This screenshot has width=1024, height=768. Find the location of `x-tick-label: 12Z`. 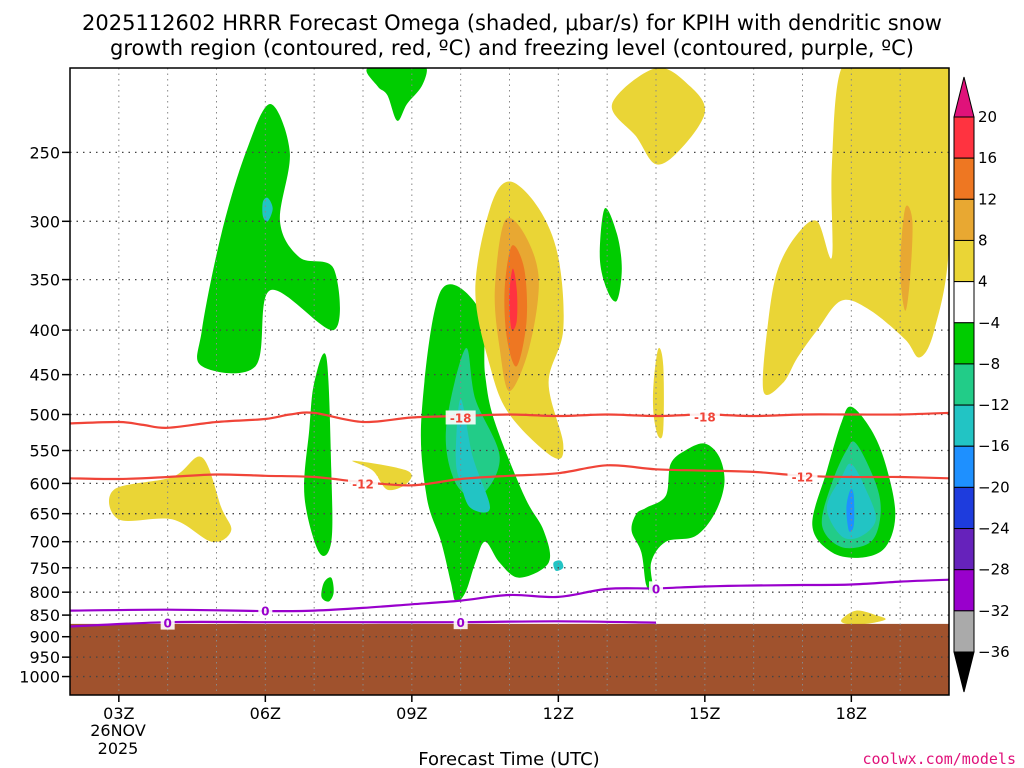

x-tick-label: 12Z is located at coordinates (558, 713).